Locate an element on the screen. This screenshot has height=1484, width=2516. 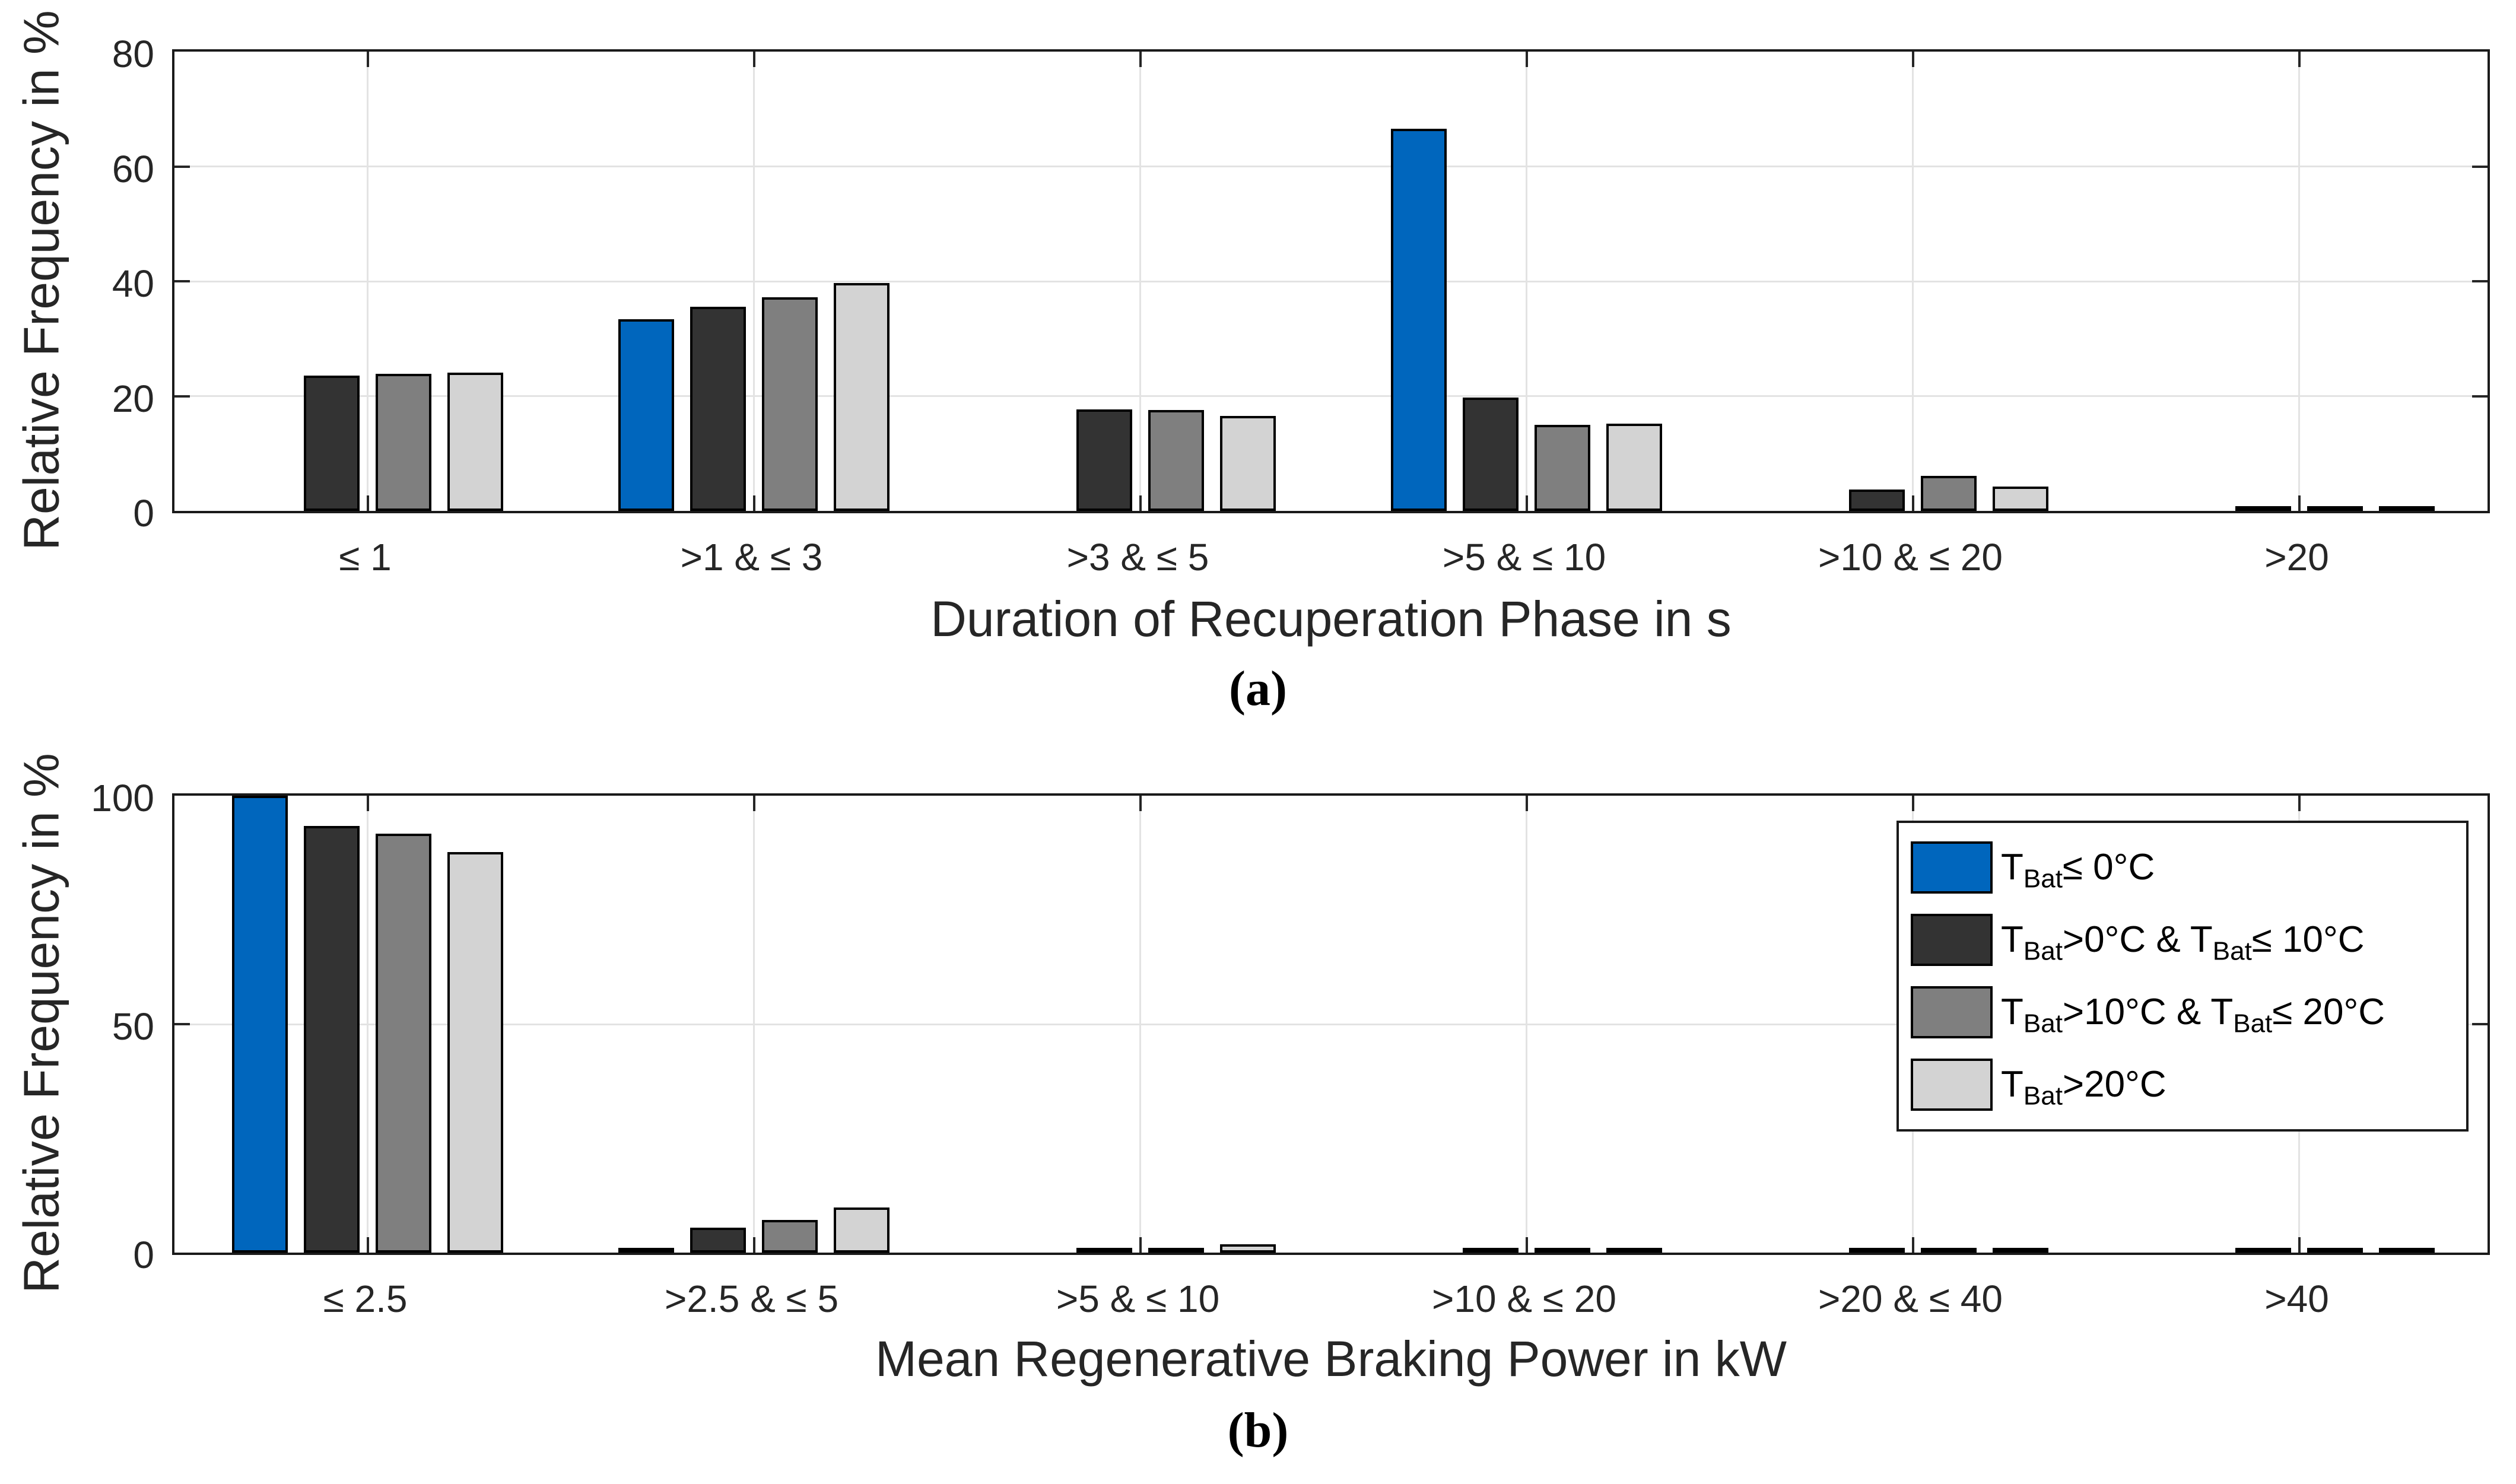
legend-row: TBat>20°C is located at coordinates (2182, 1085).